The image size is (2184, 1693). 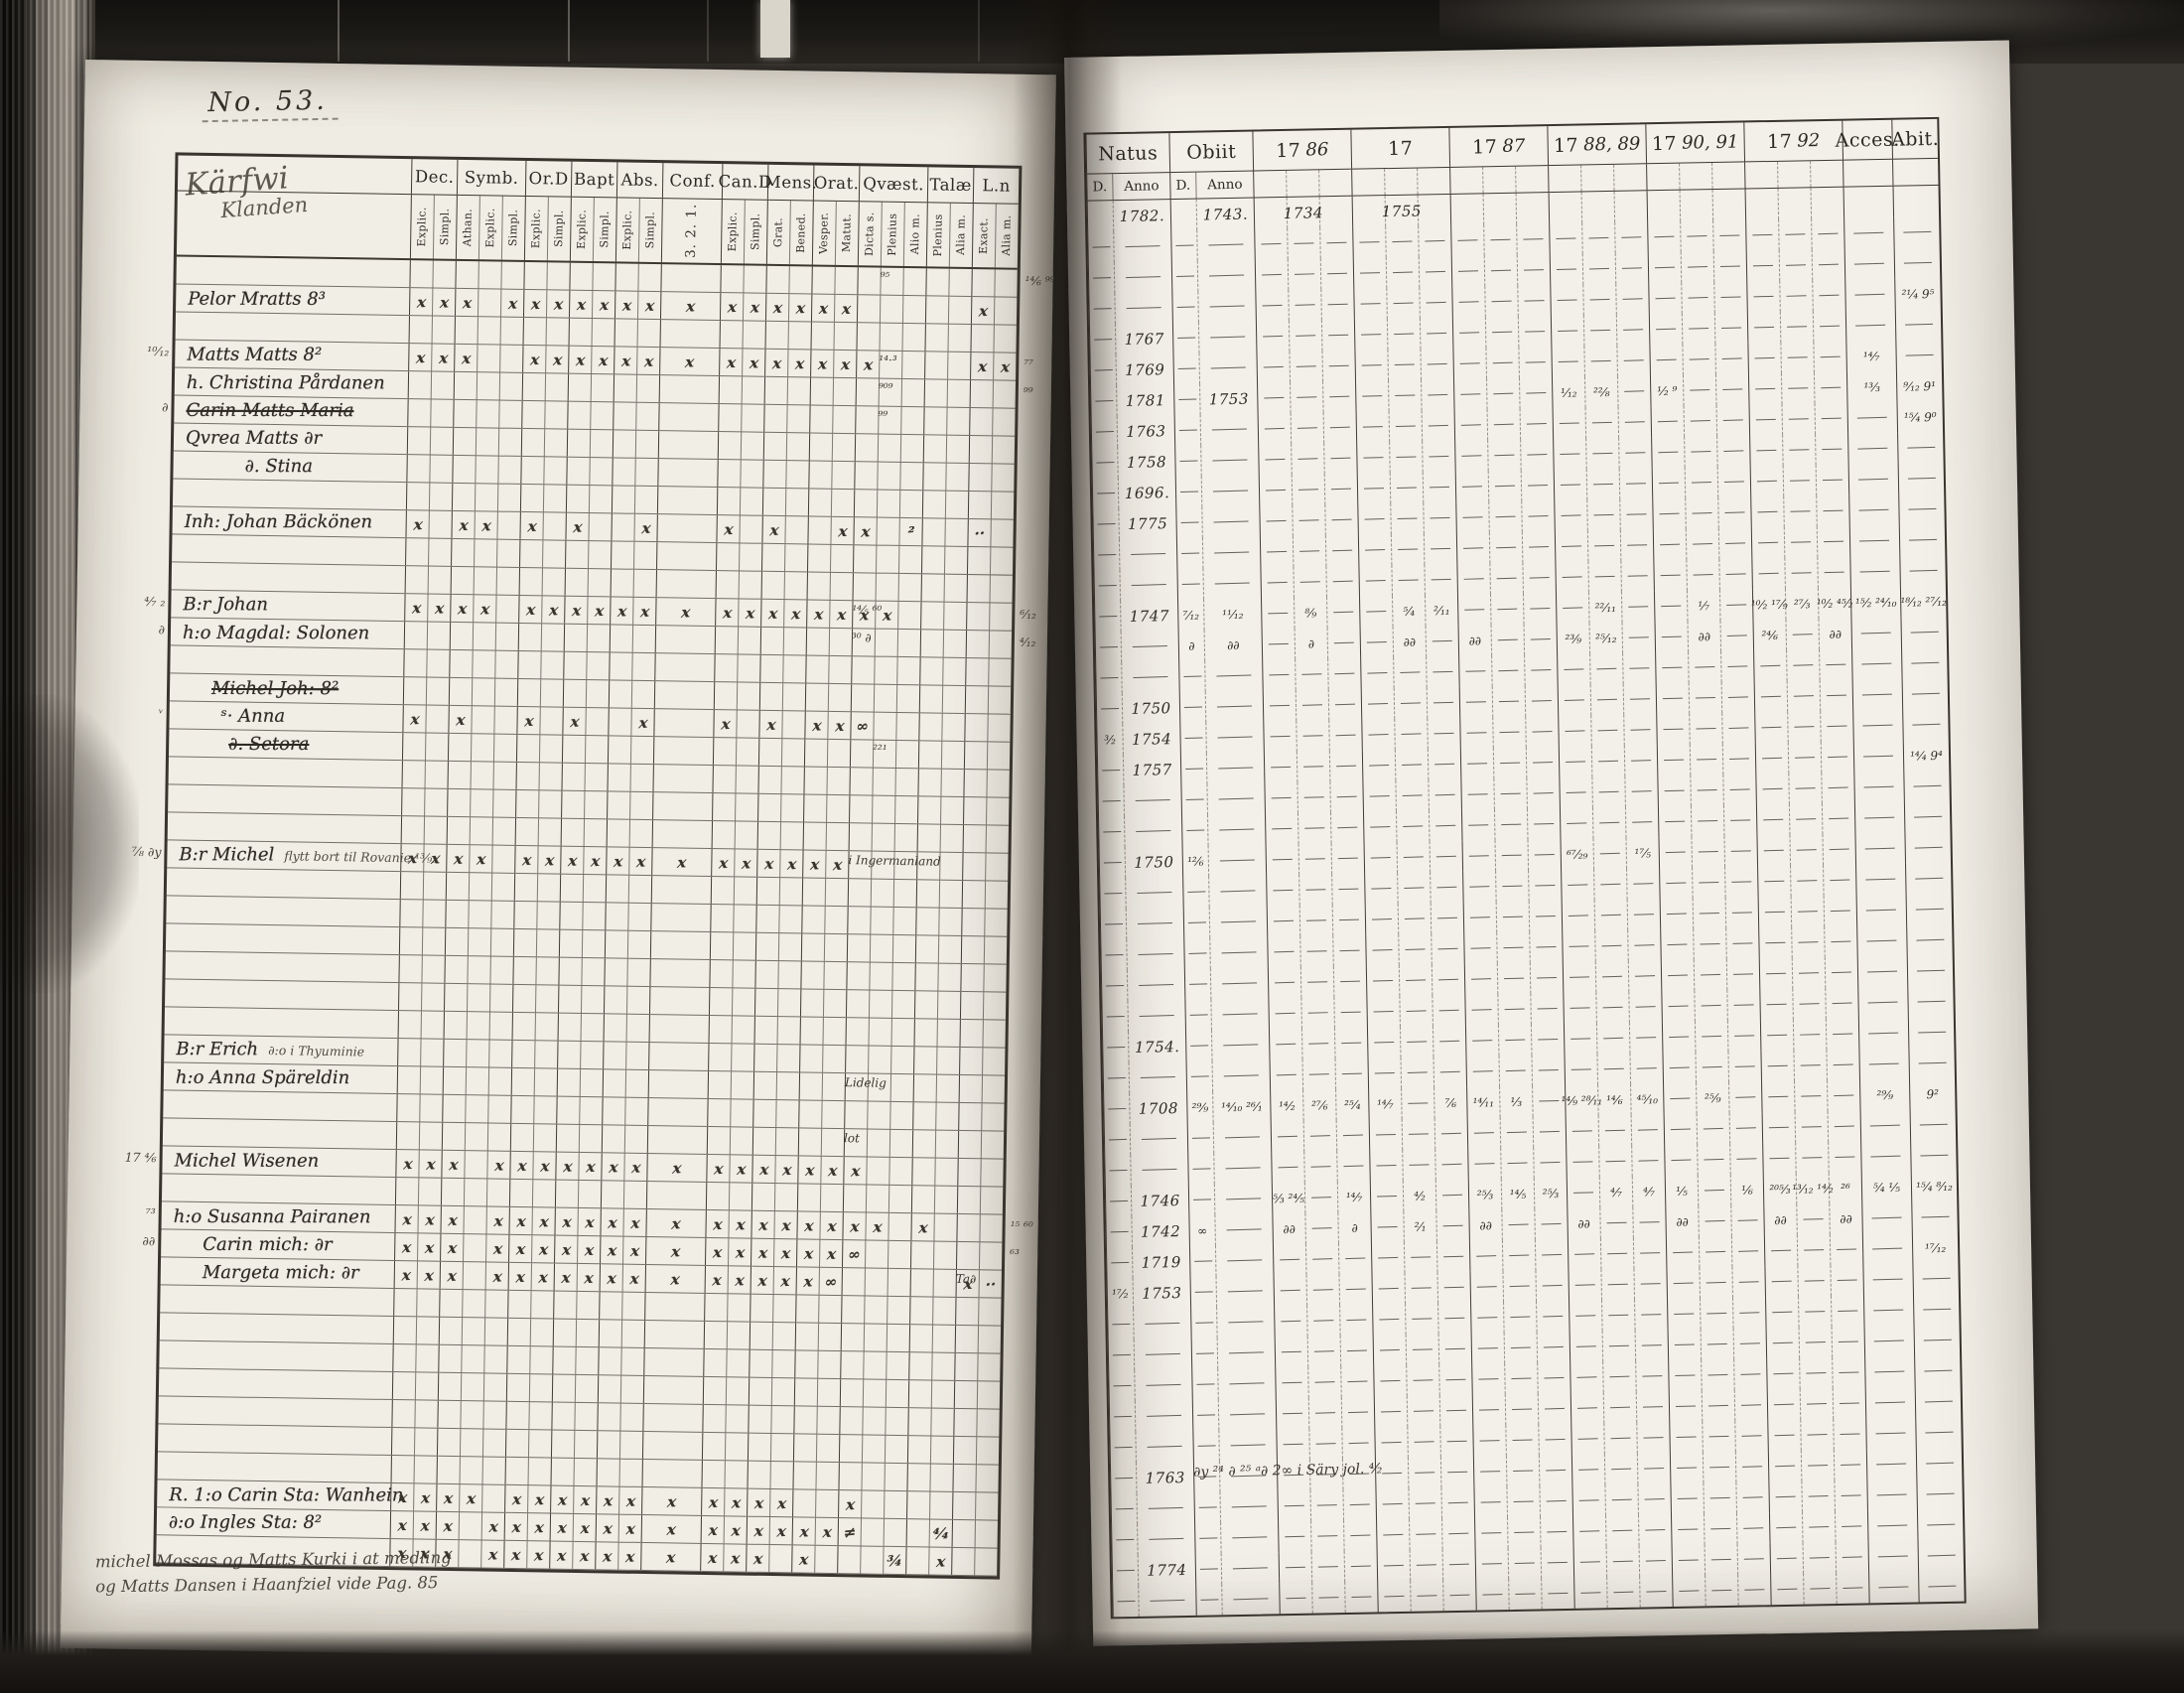 I want to click on entry-cell: ¹⁴⁄₇, so click(x=1353, y=1197).